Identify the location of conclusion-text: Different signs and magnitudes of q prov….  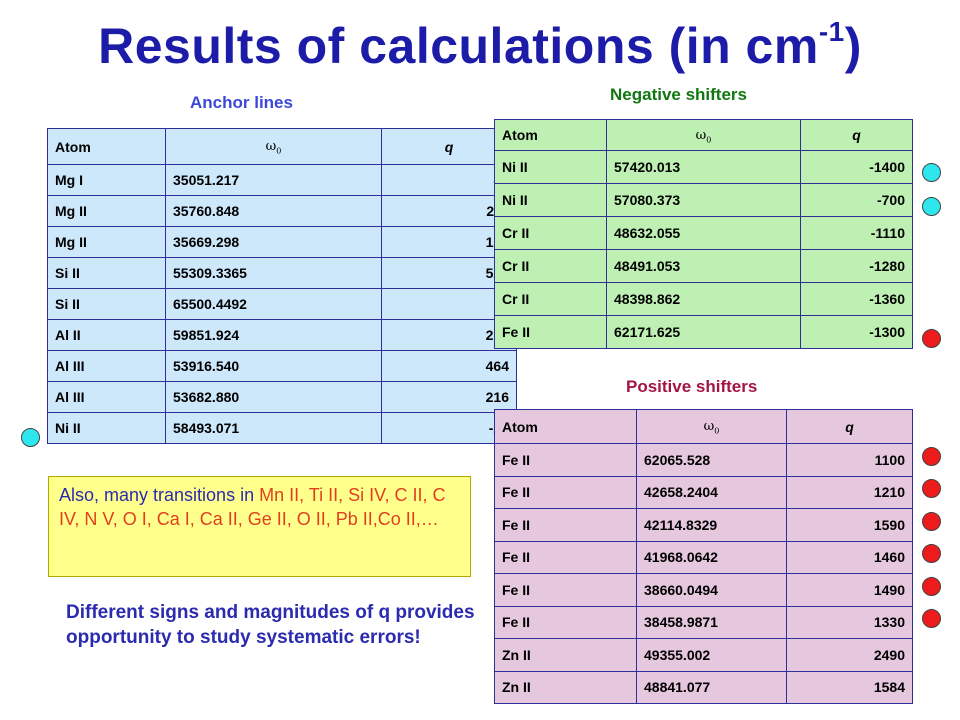
(270, 625).